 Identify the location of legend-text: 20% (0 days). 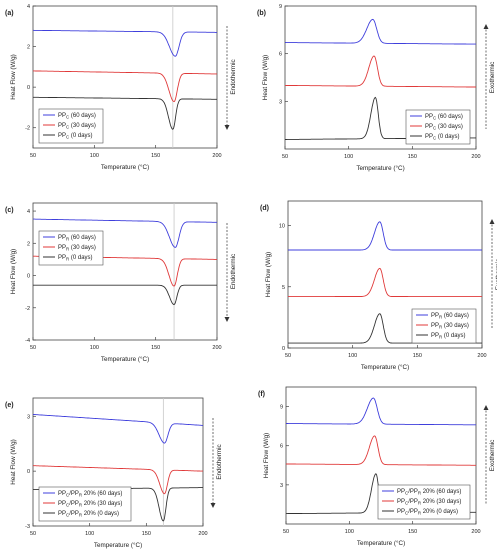
(100, 514).